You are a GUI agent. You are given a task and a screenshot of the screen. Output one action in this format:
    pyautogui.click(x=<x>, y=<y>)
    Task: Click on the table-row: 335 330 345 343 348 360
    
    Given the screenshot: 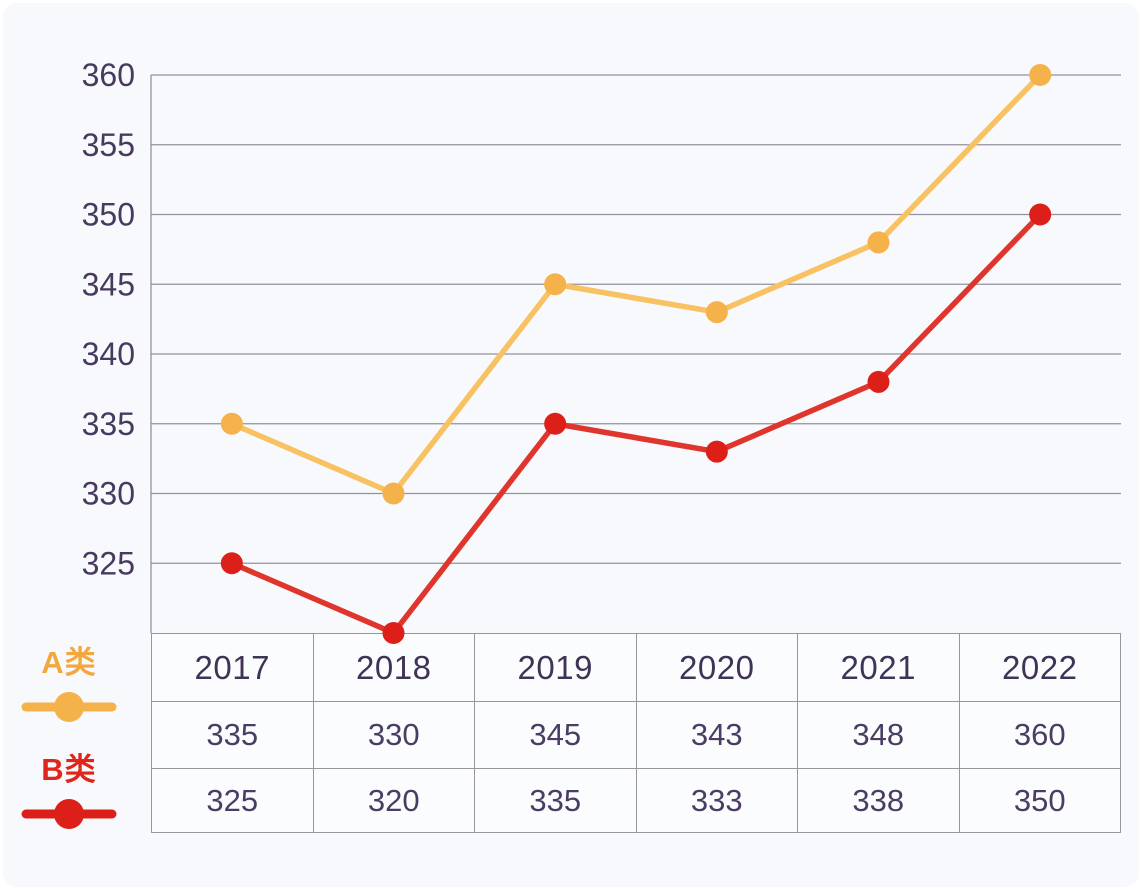 What is the action you would take?
    pyautogui.click(x=636, y=735)
    